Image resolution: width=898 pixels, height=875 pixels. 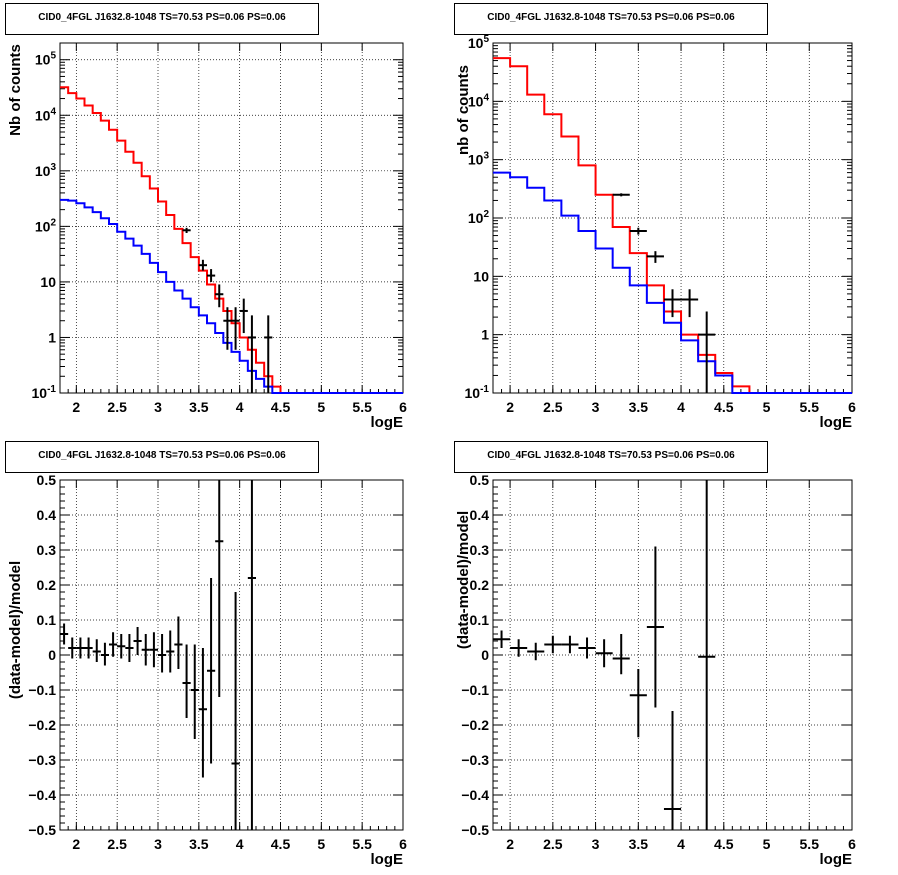 What do you see at coordinates (15, 90) in the screenshot?
I see `y-axis-label: Nb of counts` at bounding box center [15, 90].